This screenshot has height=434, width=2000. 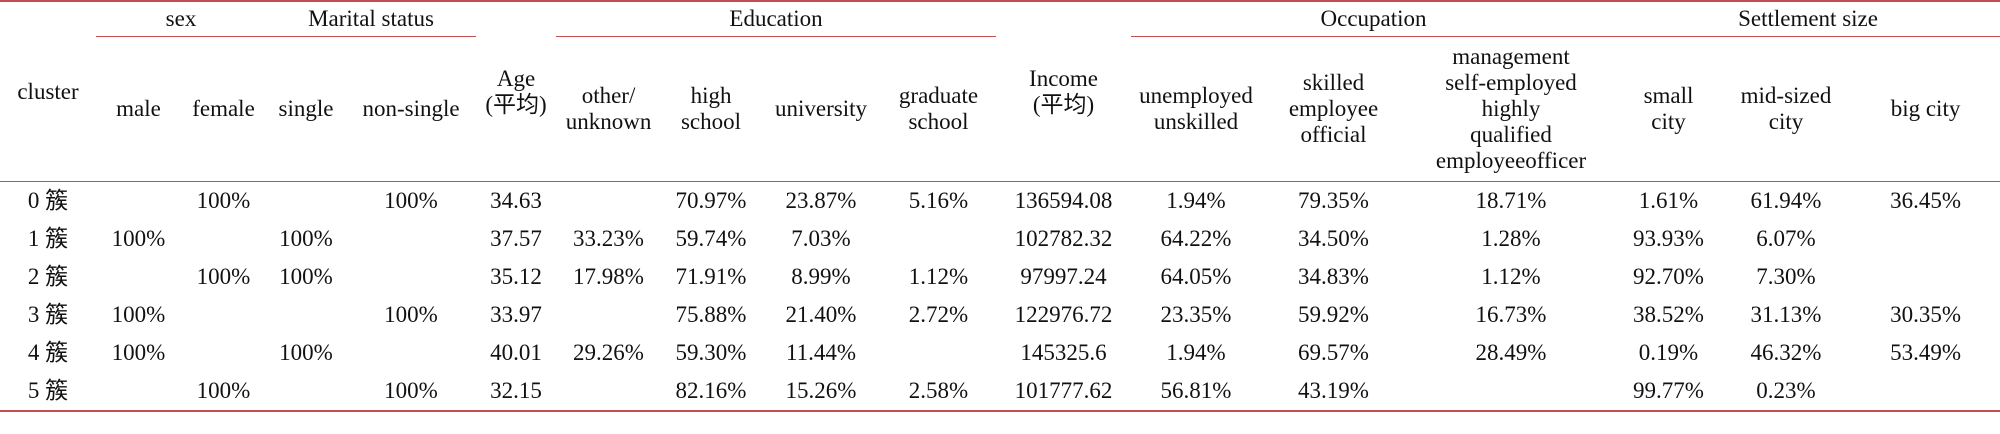 What do you see at coordinates (1786, 108) in the screenshot?
I see `set-mid-city-header: mid-sized city` at bounding box center [1786, 108].